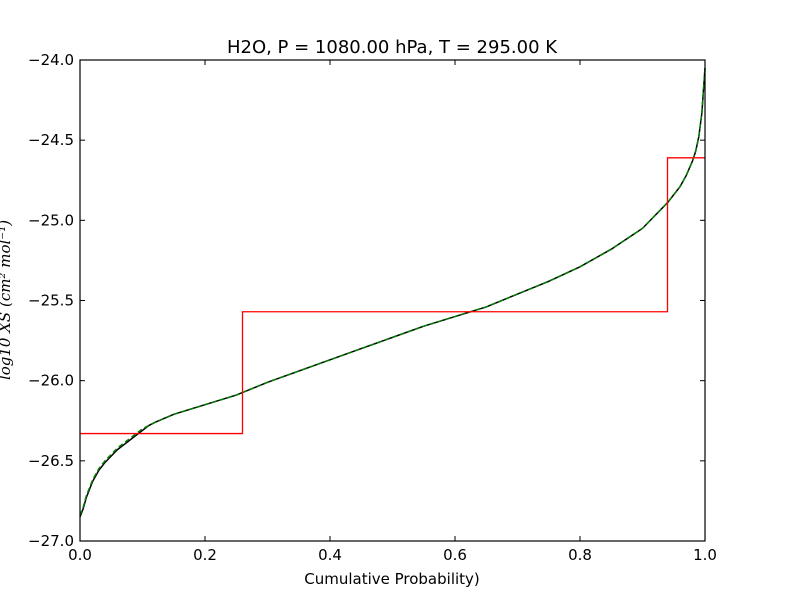 Image resolution: width=800 pixels, height=600 pixels. I want to click on y-tick-label: −24.0, so click(51, 60).